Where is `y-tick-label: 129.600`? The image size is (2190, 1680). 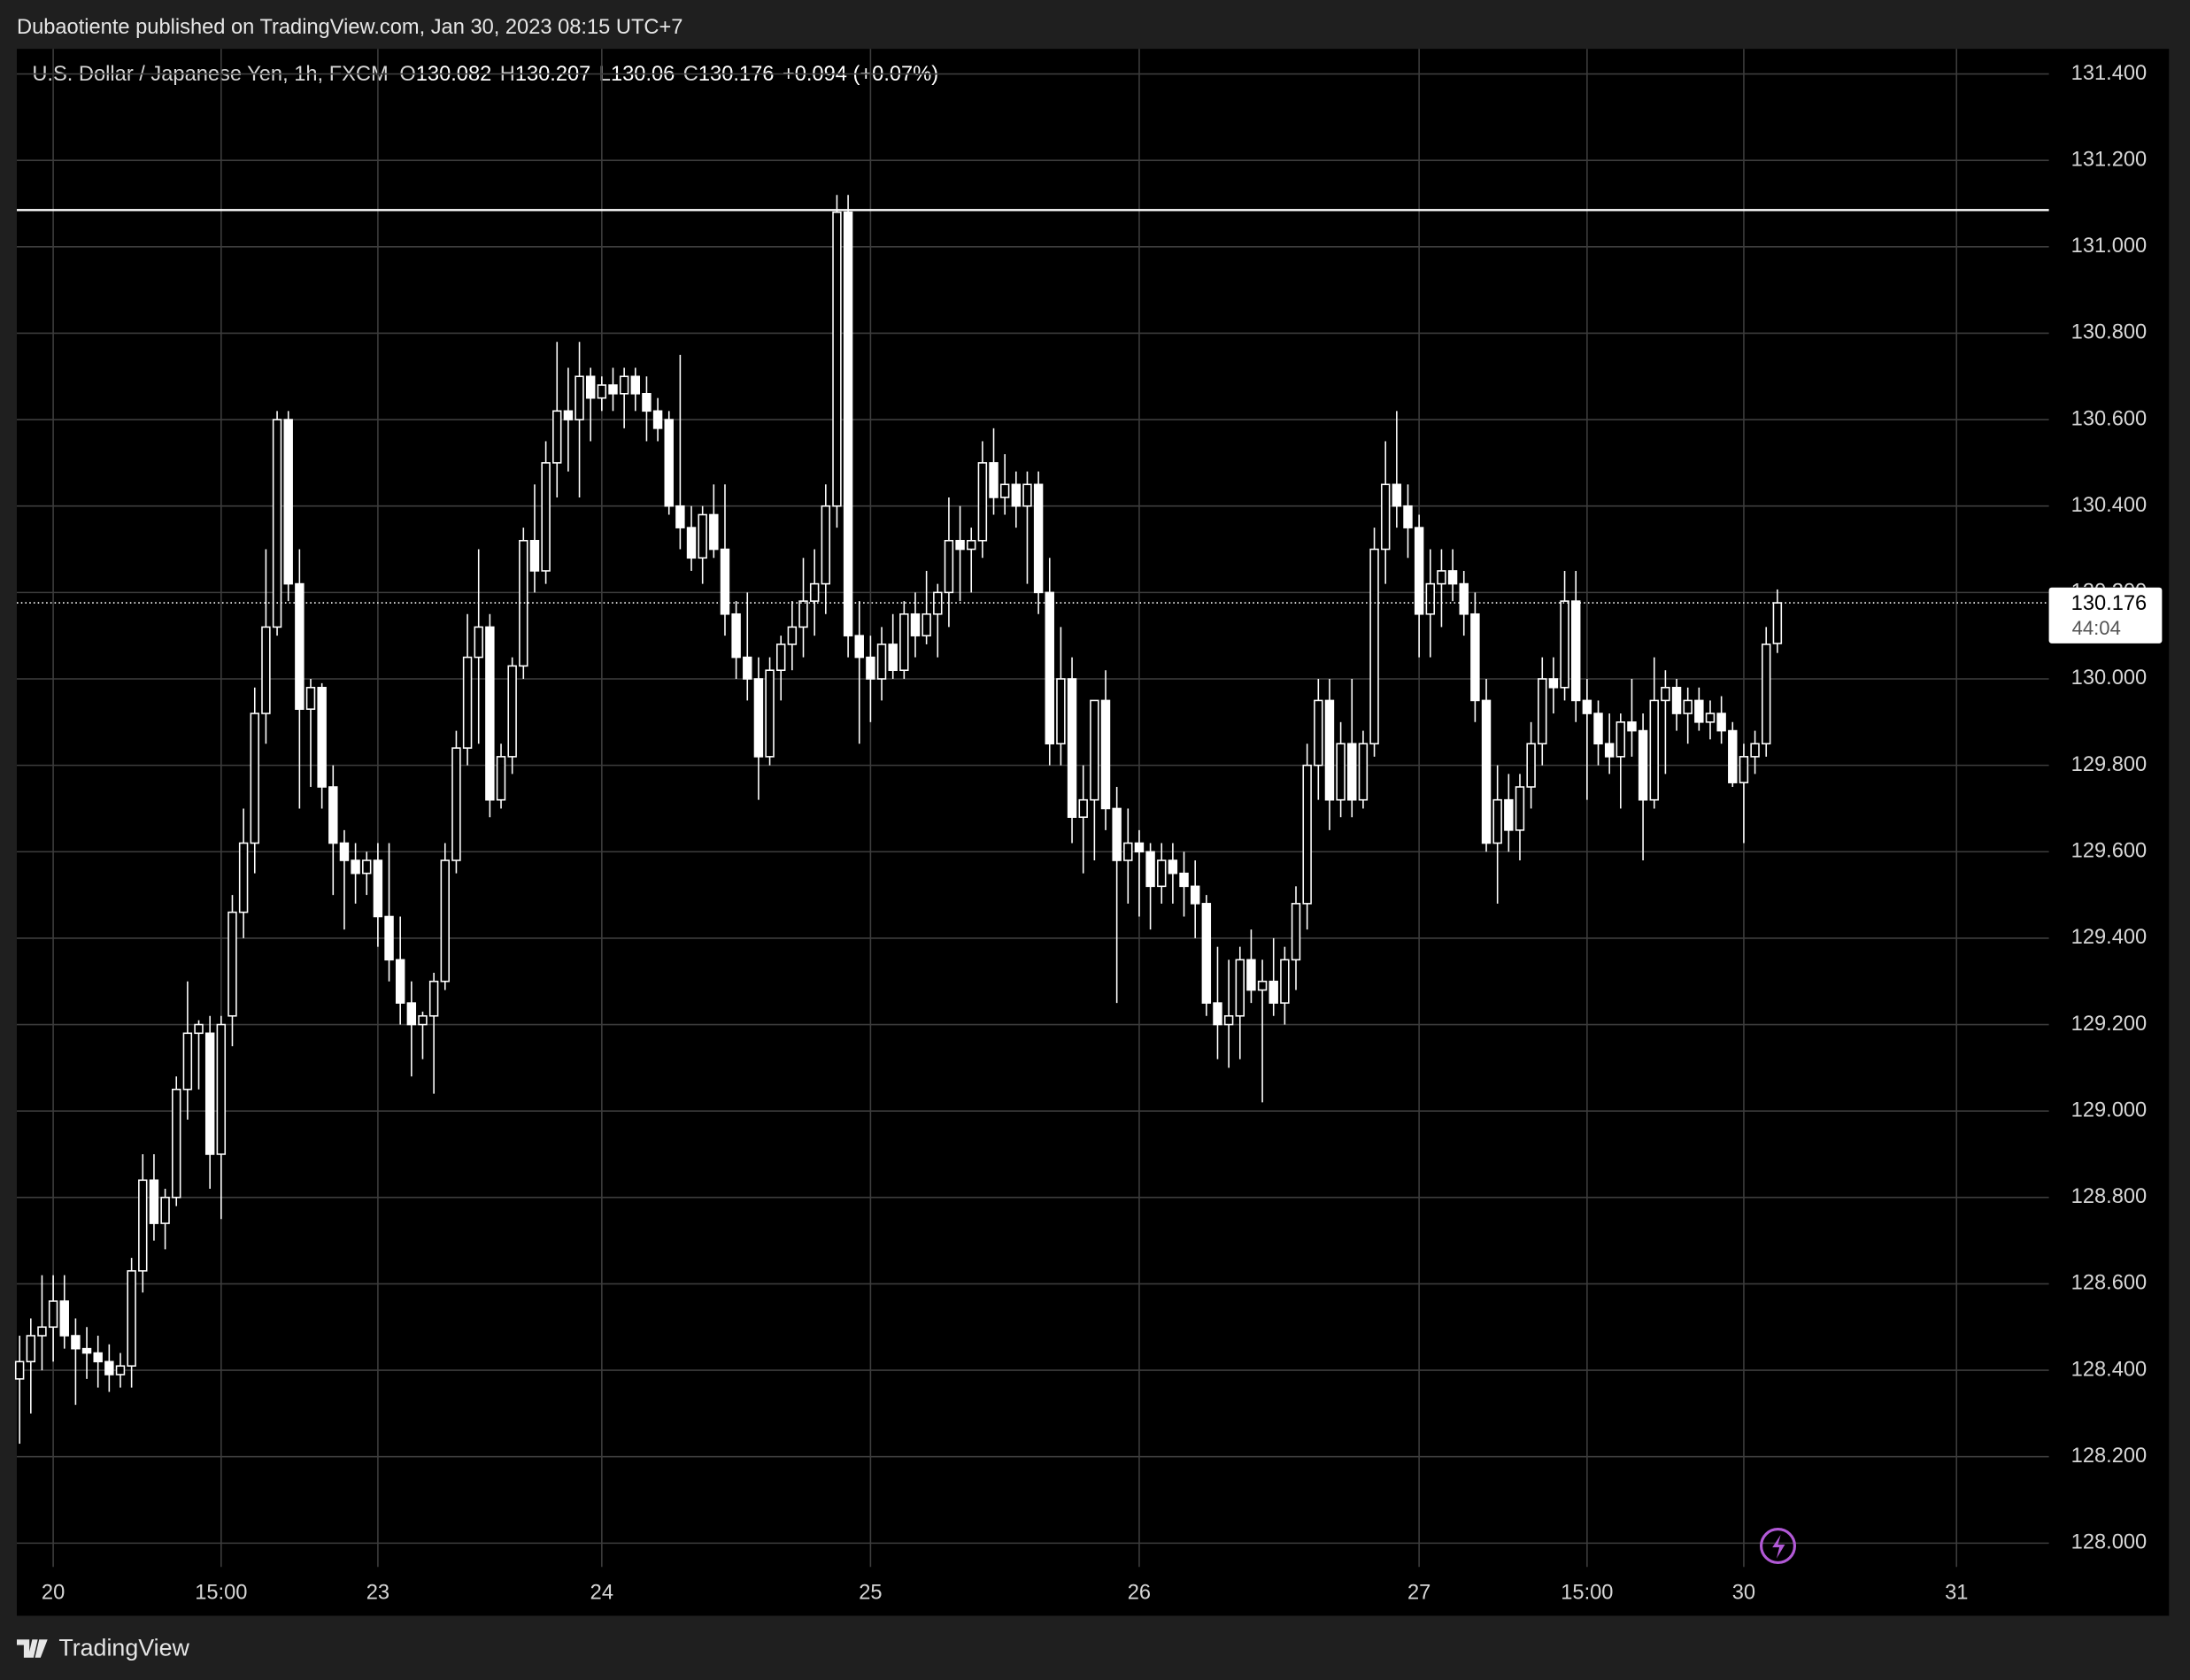 y-tick-label: 129.600 is located at coordinates (2109, 851).